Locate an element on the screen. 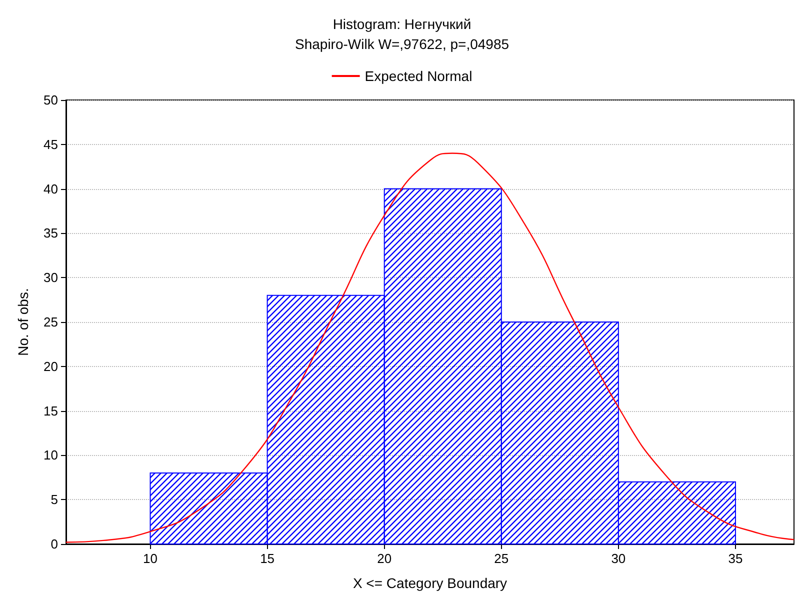  y-tick-label: 35 is located at coordinates (51, 233).